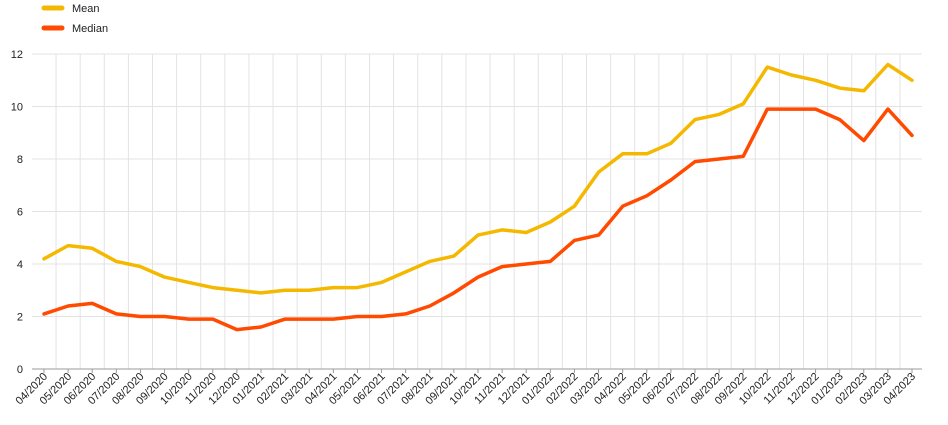  Describe the element at coordinates (20, 318) in the screenshot. I see `y-tick-label: 2` at that location.